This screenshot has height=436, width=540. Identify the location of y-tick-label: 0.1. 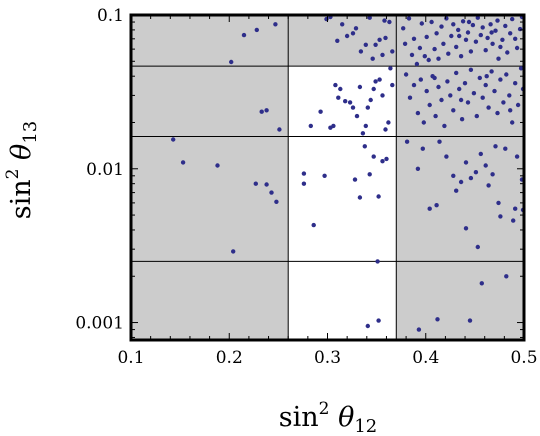
(110, 16).